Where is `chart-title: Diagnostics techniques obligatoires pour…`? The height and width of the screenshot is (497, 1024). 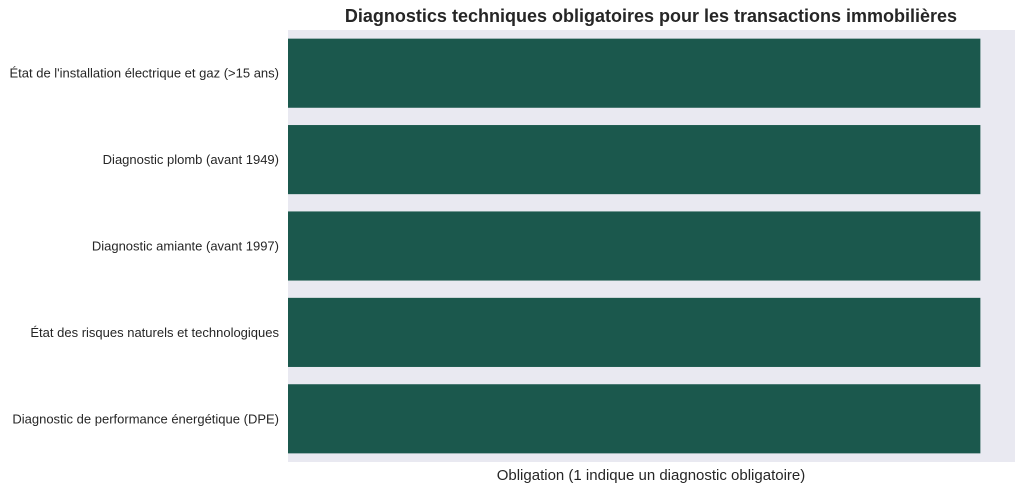
chart-title: Diagnostics techniques obligatoires pour… is located at coordinates (651, 16).